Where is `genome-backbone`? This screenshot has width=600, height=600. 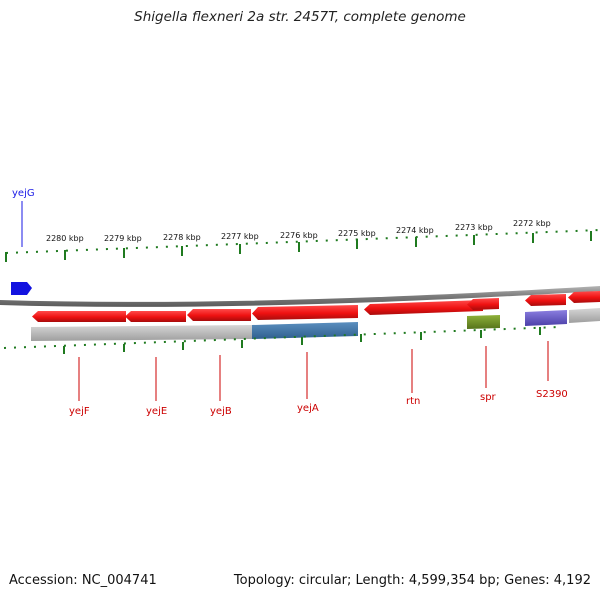 genome-backbone is located at coordinates (300, 296).